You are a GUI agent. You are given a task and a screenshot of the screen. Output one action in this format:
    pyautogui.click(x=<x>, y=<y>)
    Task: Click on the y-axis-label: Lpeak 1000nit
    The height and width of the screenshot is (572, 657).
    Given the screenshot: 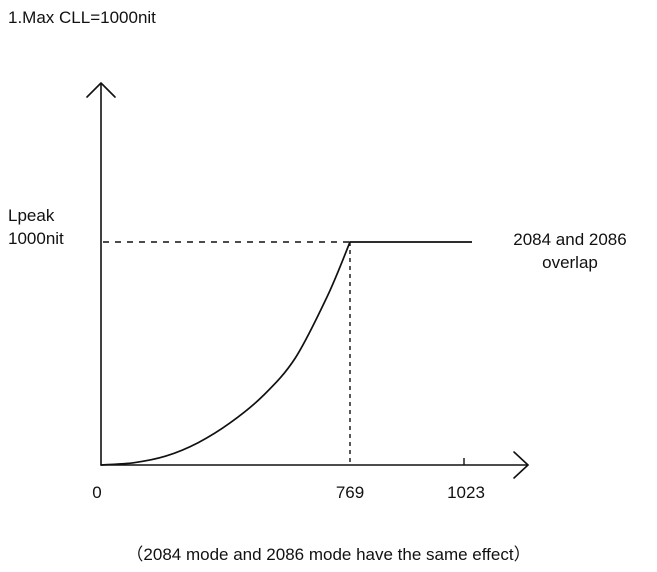 What is the action you would take?
    pyautogui.click(x=36, y=227)
    